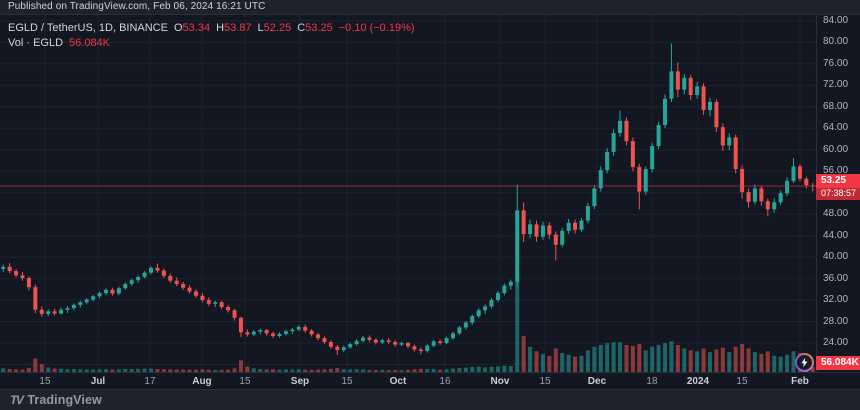 The image size is (860, 410). Describe the element at coordinates (804, 362) in the screenshot. I see `instrument-logo-icon` at that location.